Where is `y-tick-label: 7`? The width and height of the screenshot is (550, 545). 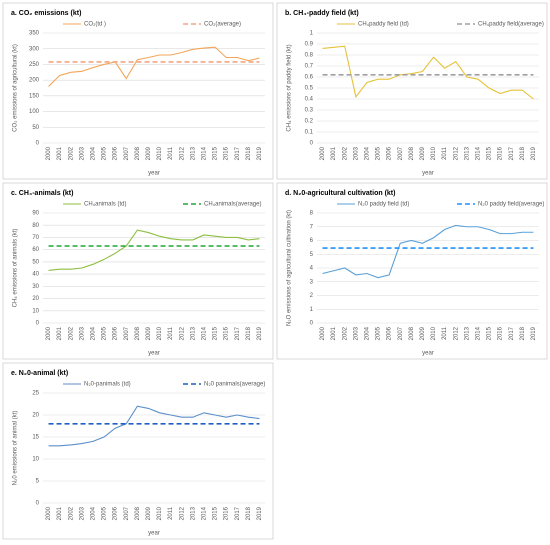 y-tick-label: 7 is located at coordinates (312, 227).